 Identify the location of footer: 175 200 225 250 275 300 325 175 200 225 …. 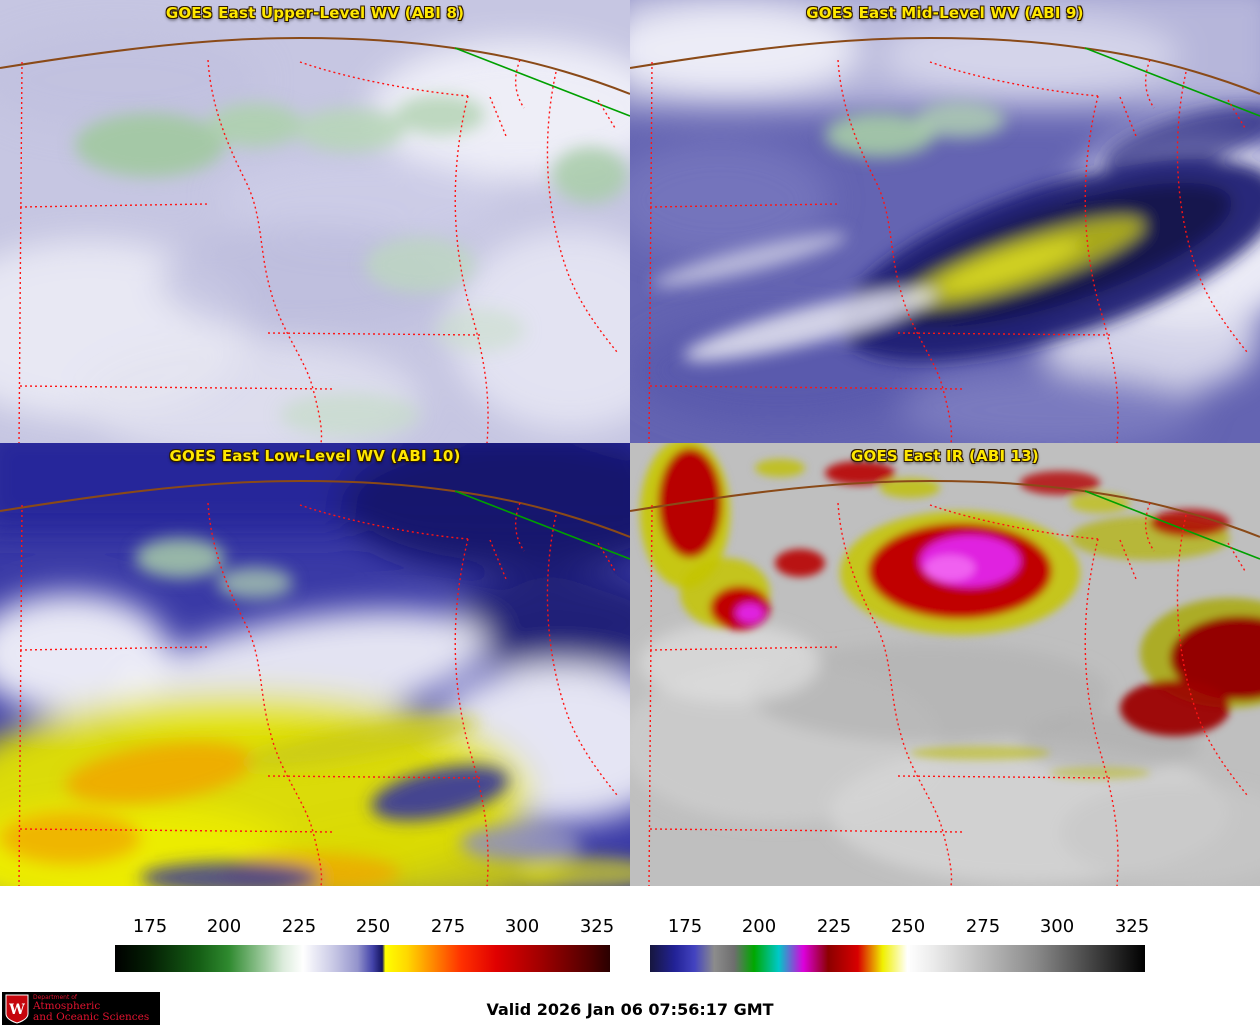
(630, 956).